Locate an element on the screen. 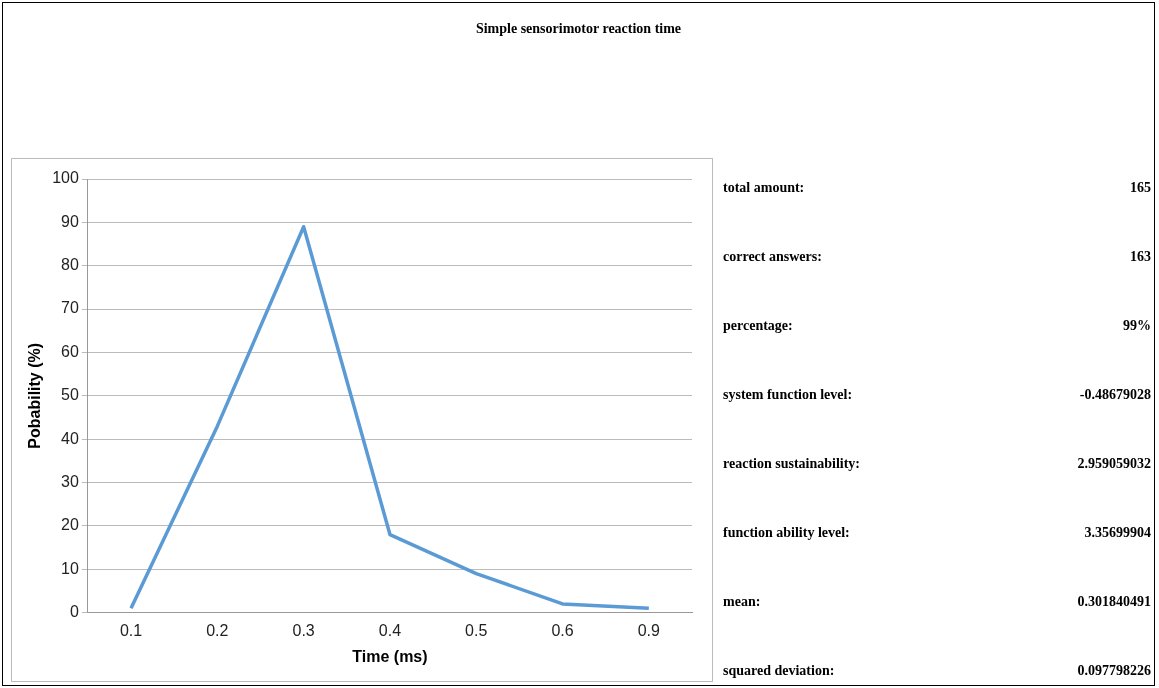 The image size is (1159, 688). text: percentage: is located at coordinates (758, 326).